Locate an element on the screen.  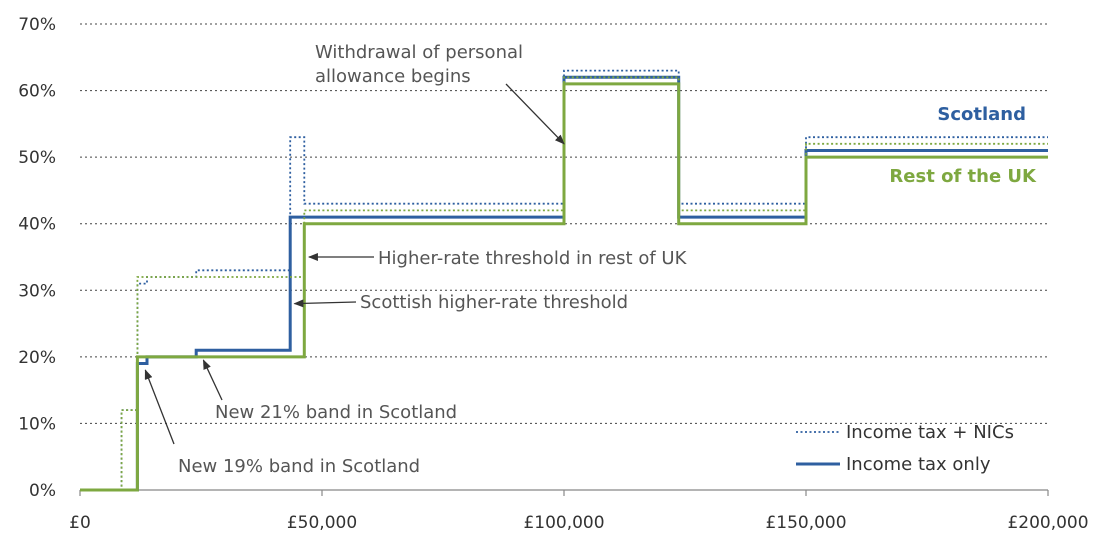
series-labels: Scotland Rest of the UK is located at coordinates (963, 145).